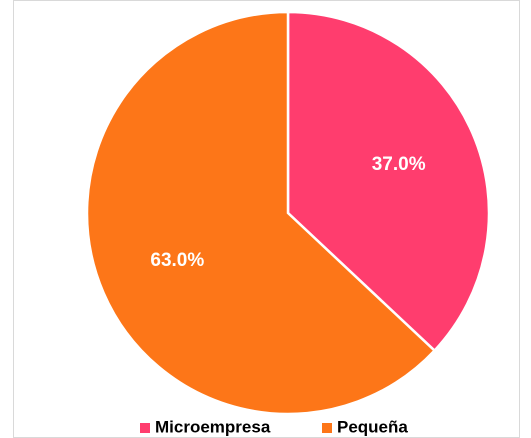 This screenshot has height=438, width=531. Describe the element at coordinates (213, 426) in the screenshot. I see `legend-label: Microempresa` at that location.